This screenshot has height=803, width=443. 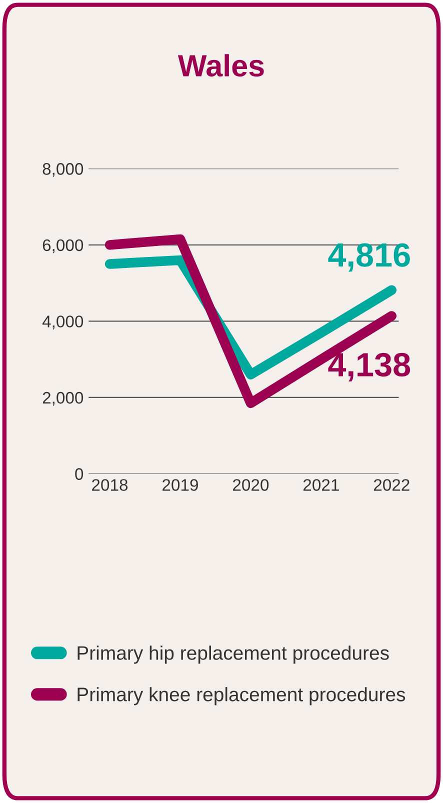 I want to click on y-tick-label: 2,000, so click(x=63, y=399).